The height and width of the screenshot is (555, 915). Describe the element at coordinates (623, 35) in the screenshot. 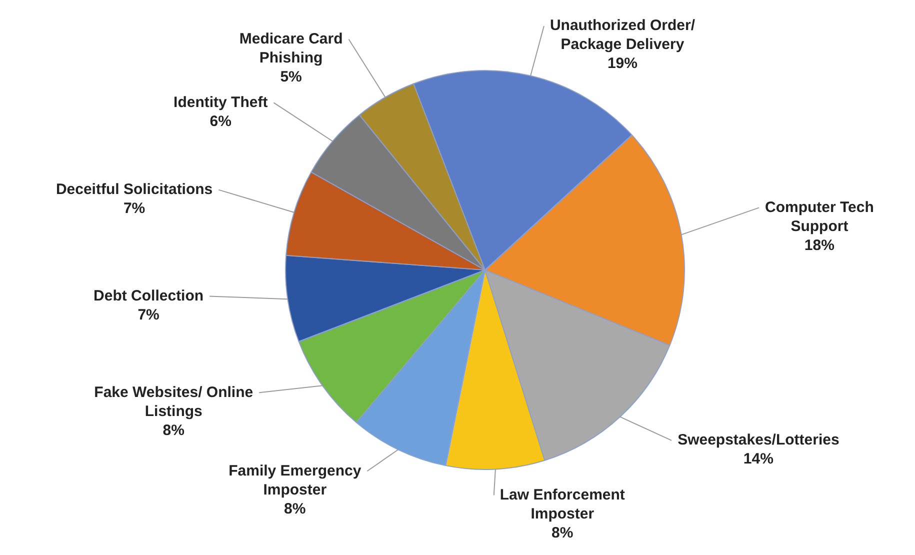

I see `slice-label: Unauthorized Order/ Package Delivery` at that location.